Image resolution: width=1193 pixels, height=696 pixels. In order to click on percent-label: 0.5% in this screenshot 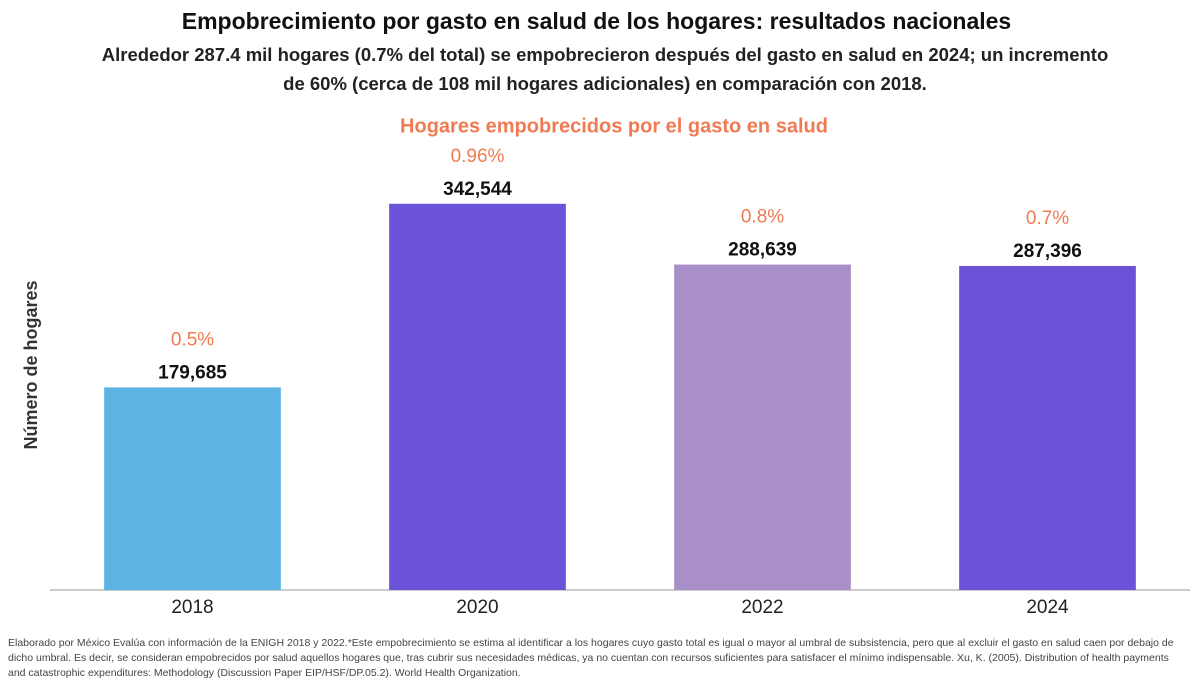, I will do `click(192, 339)`.